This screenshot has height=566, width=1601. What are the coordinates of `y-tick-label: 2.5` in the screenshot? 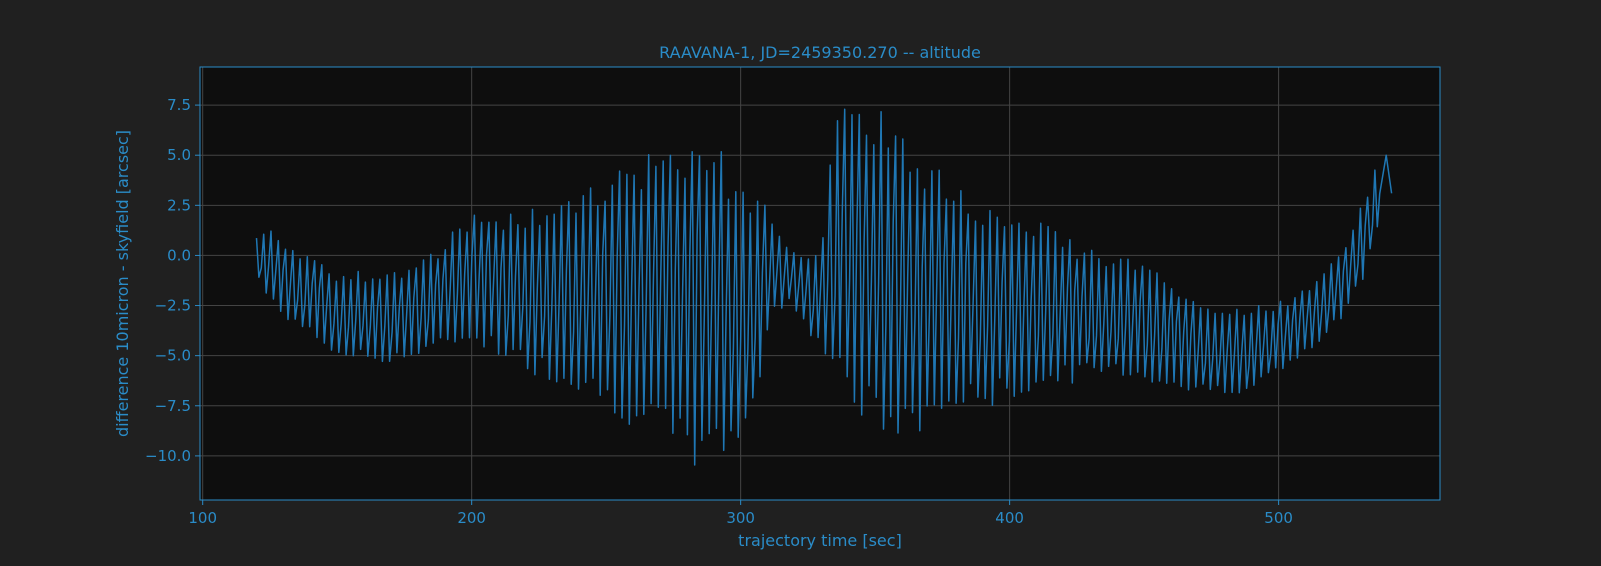 It's located at (179, 205).